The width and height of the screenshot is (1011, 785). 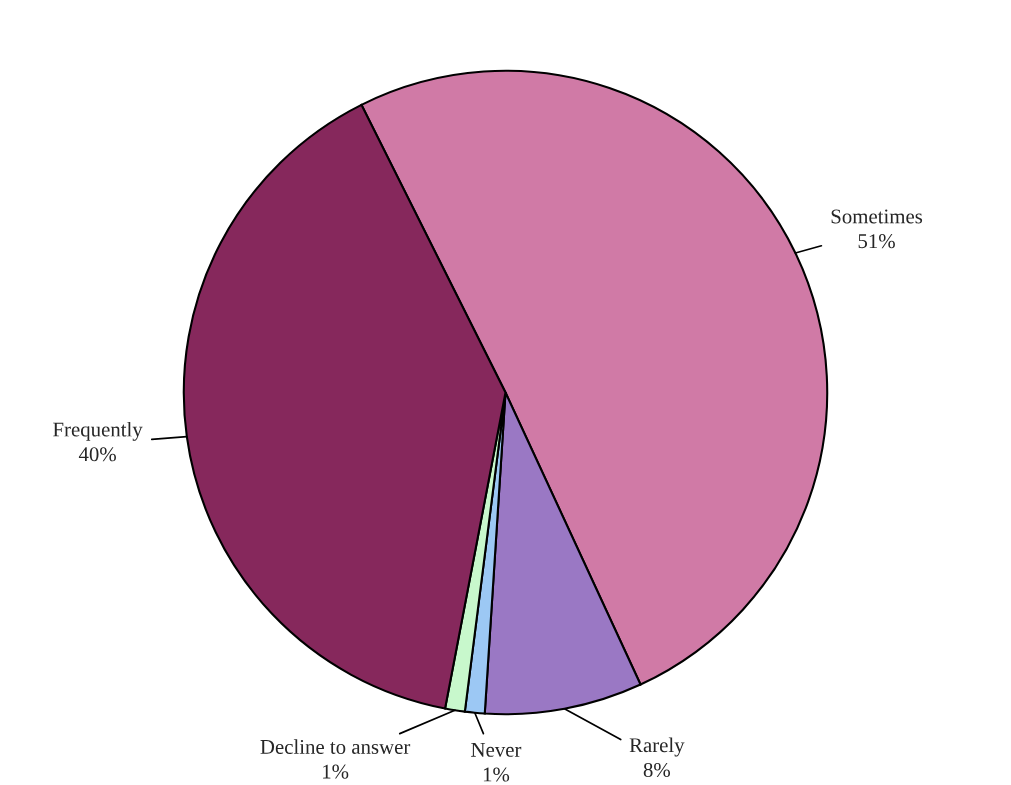 What do you see at coordinates (98, 431) in the screenshot?
I see `slice-label: Frequently` at bounding box center [98, 431].